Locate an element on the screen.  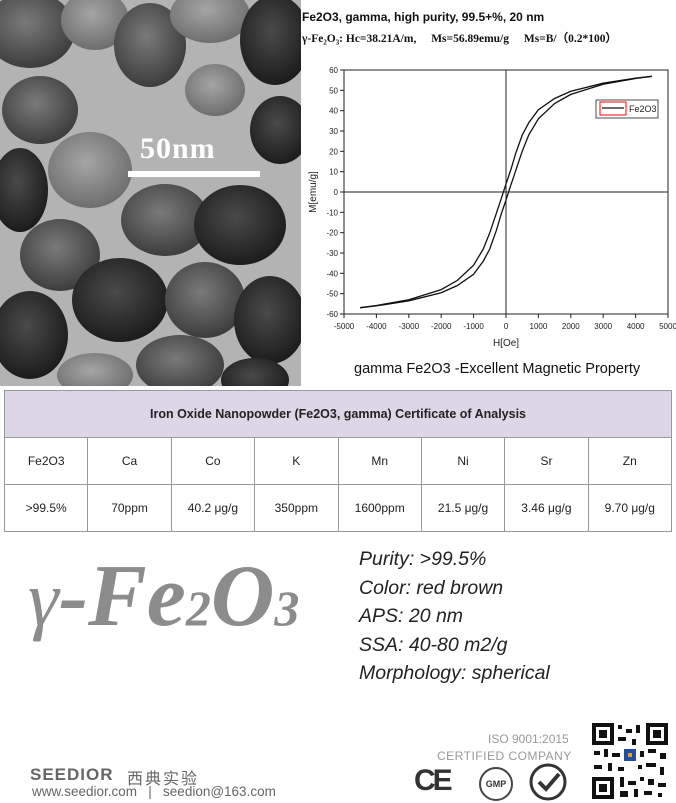
property-purity: Purity: >99.5% is located at coordinates (423, 559).